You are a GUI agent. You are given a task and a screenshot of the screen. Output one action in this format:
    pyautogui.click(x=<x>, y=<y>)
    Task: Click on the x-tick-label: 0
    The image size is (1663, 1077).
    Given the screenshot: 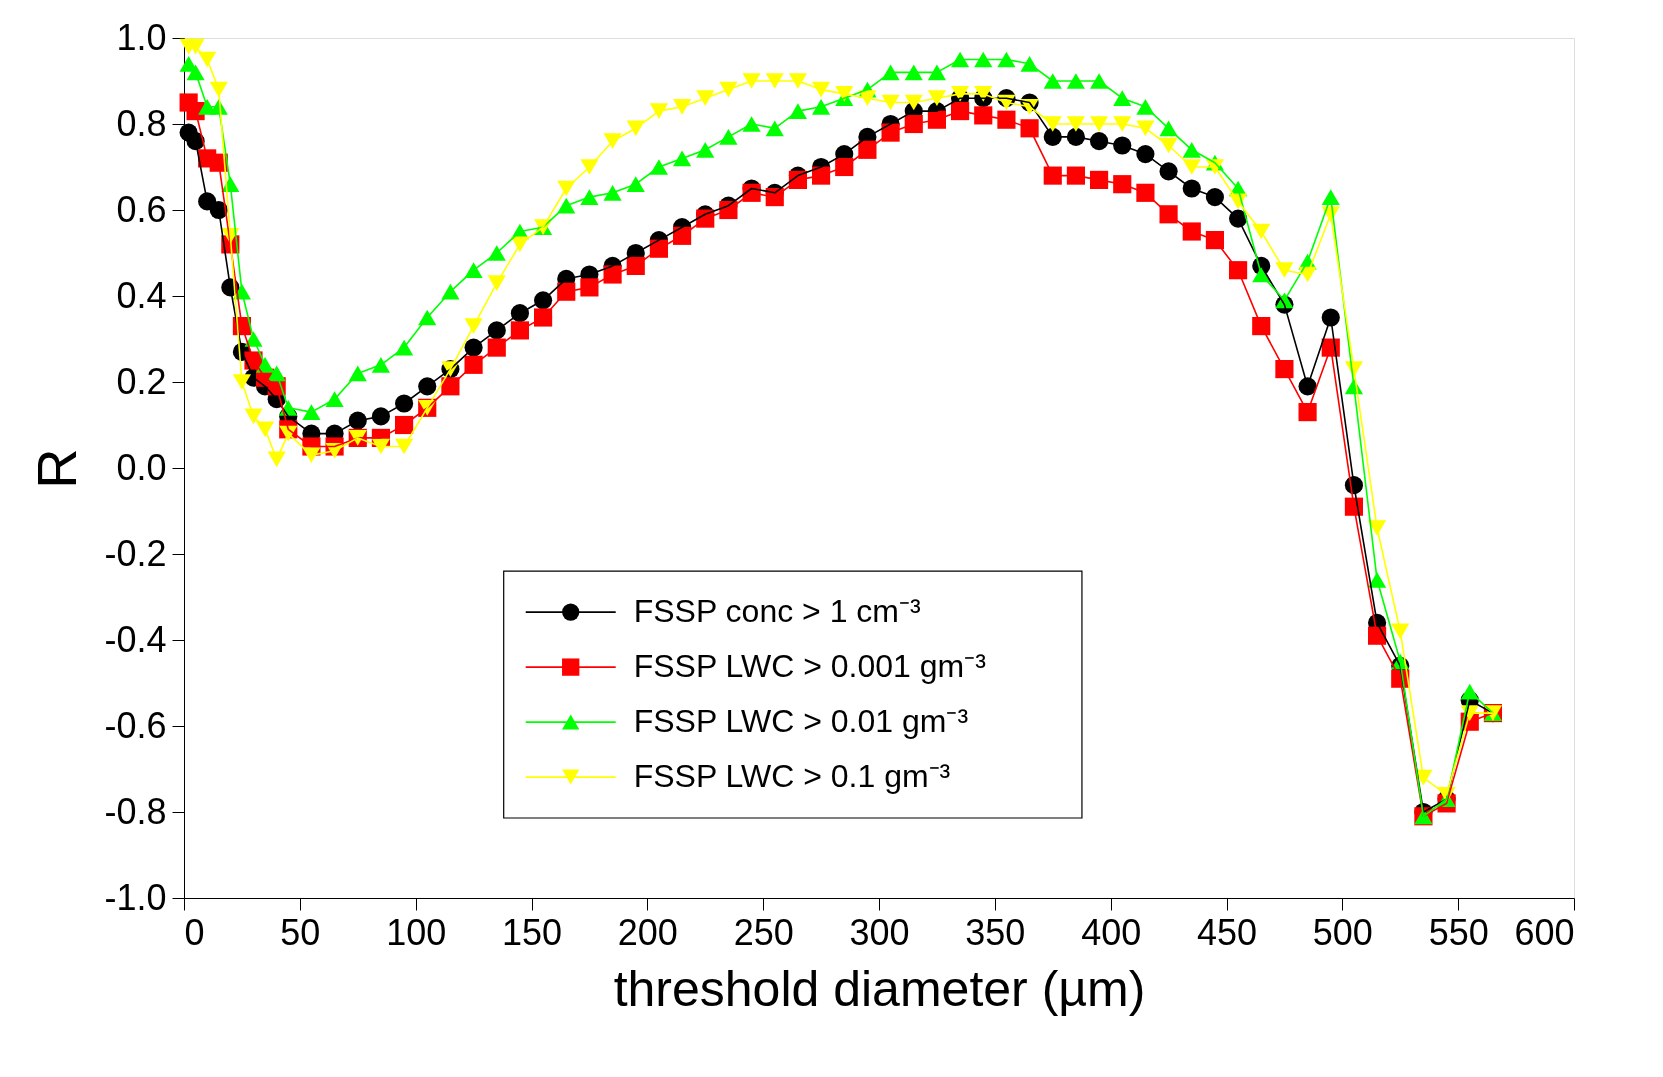 What is the action you would take?
    pyautogui.click(x=194, y=932)
    